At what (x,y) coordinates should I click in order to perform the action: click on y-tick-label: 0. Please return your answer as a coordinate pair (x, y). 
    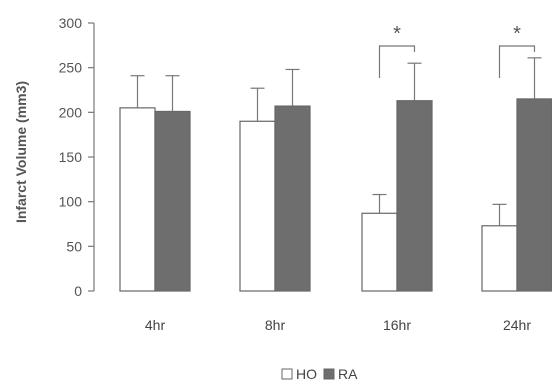
    Looking at the image, I should click on (78, 291).